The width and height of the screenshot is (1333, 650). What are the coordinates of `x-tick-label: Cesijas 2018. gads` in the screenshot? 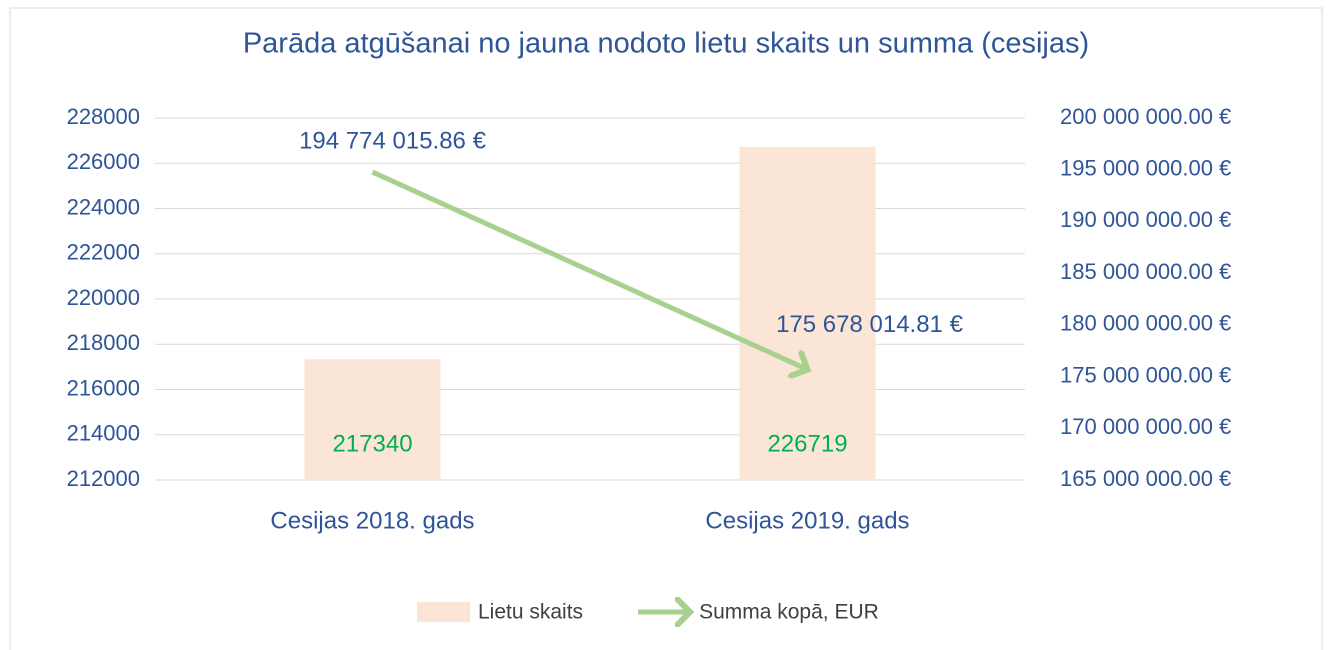 It's located at (372, 520).